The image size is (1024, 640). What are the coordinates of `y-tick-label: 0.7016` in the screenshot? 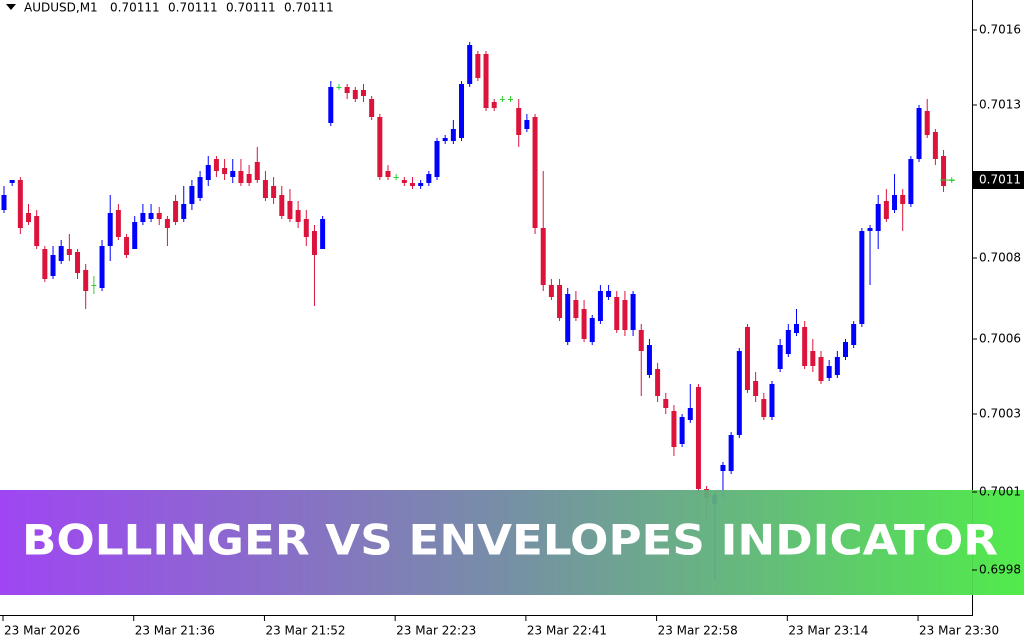 It's located at (1000, 30).